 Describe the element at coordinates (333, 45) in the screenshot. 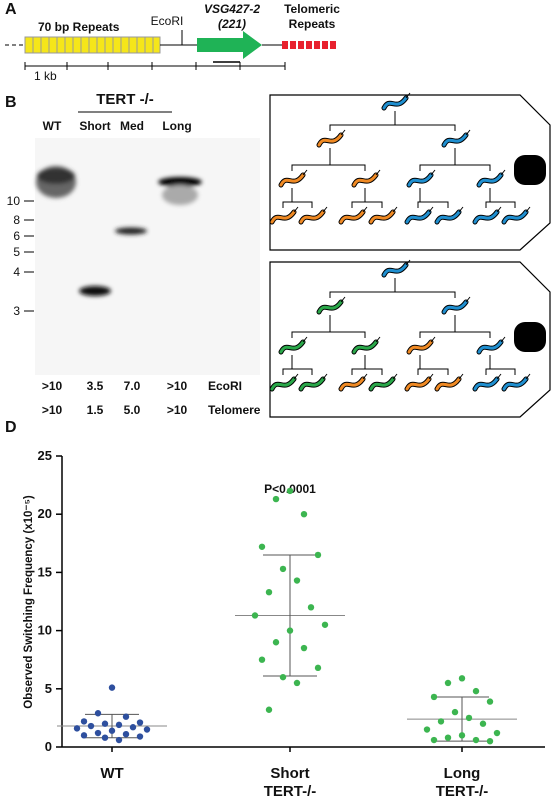

I see `telomere-unit` at that location.